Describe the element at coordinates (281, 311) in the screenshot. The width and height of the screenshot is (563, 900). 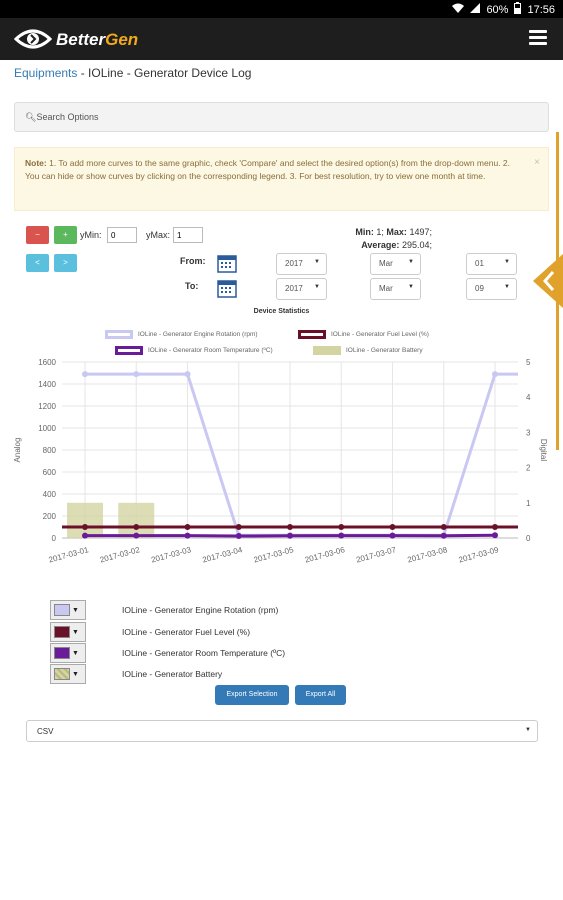
I see `chart-title: Device Statistics` at that location.